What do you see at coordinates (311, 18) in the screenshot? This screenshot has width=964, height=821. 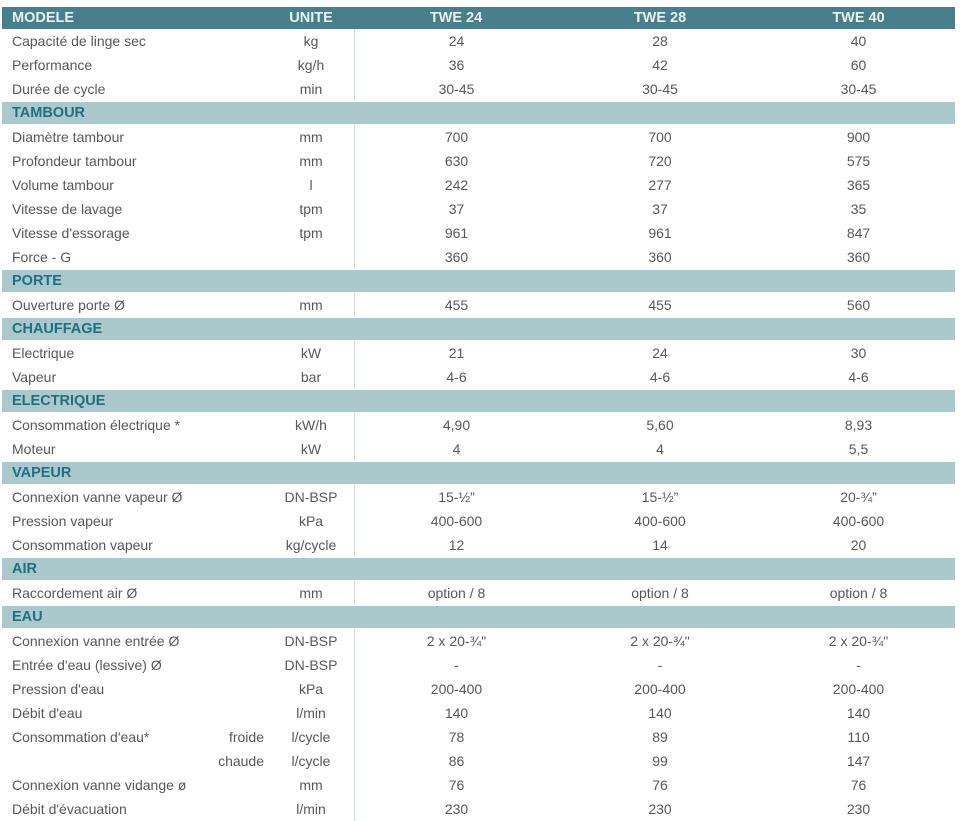 I see `header-unit-label: UNITE` at bounding box center [311, 18].